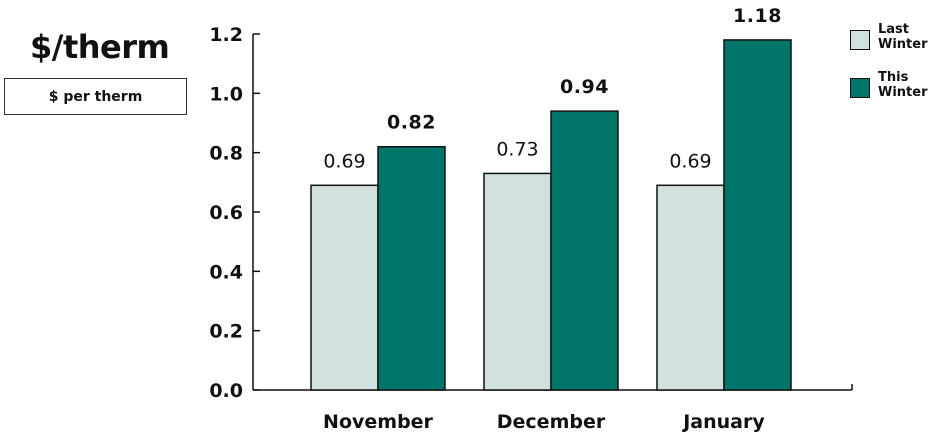  What do you see at coordinates (860, 88) in the screenshot?
I see `legend-swatch-this-winter` at bounding box center [860, 88].